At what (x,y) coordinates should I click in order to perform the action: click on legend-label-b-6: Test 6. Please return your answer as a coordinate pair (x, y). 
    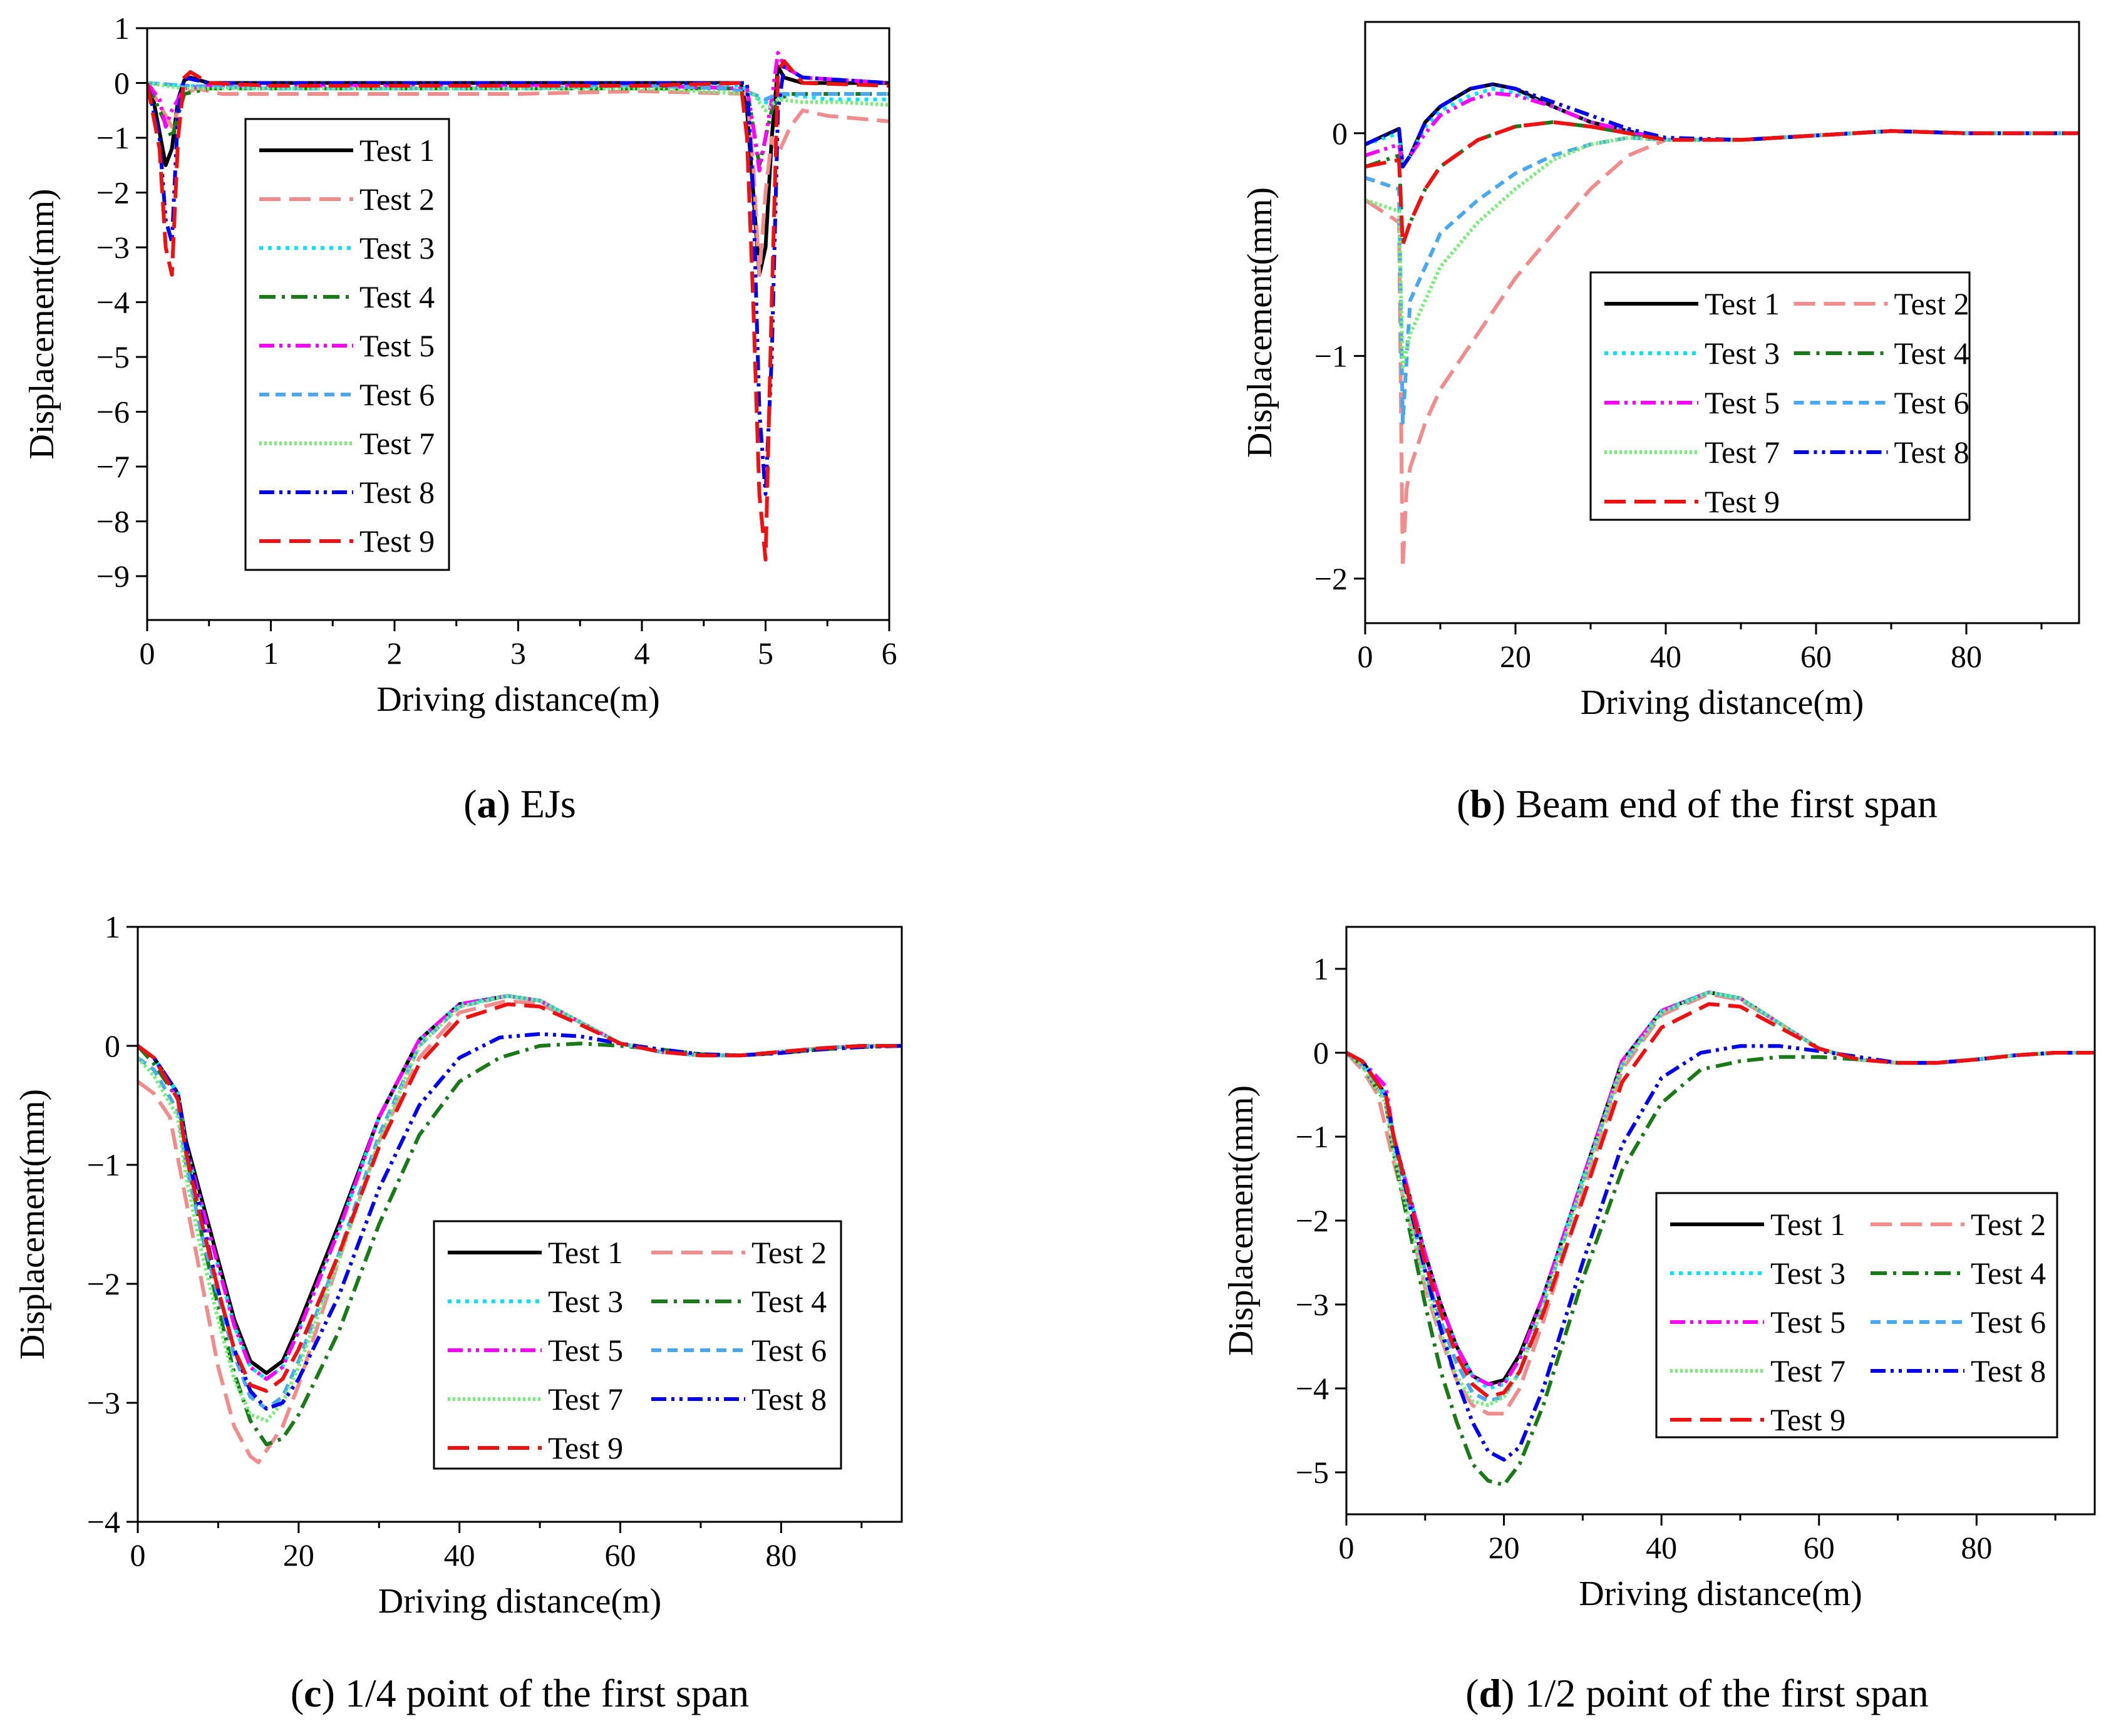
    Looking at the image, I should click on (1931, 402).